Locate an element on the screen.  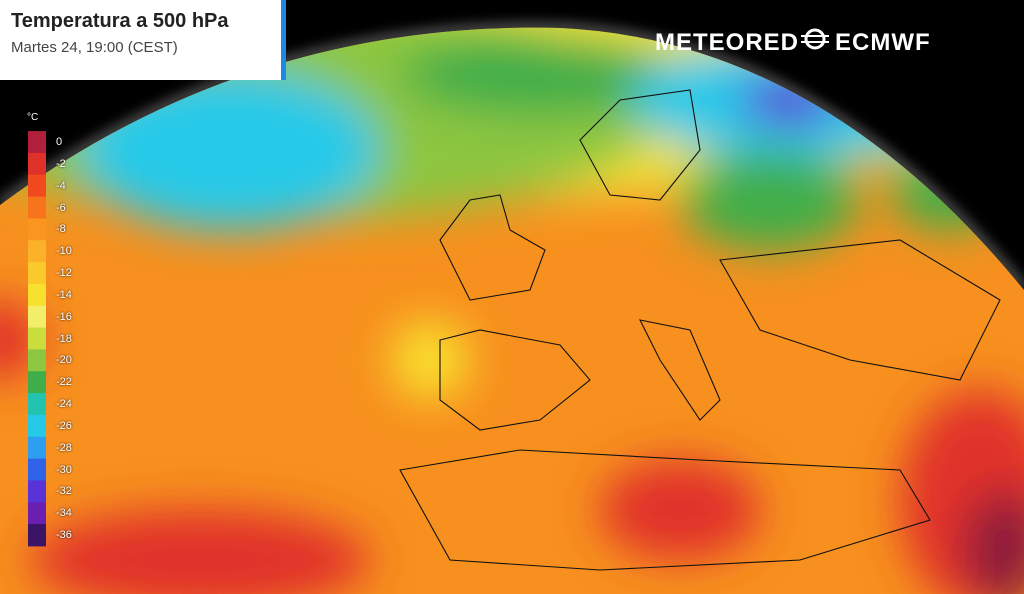
legend-tick-label: -12 is located at coordinates (64, 273).